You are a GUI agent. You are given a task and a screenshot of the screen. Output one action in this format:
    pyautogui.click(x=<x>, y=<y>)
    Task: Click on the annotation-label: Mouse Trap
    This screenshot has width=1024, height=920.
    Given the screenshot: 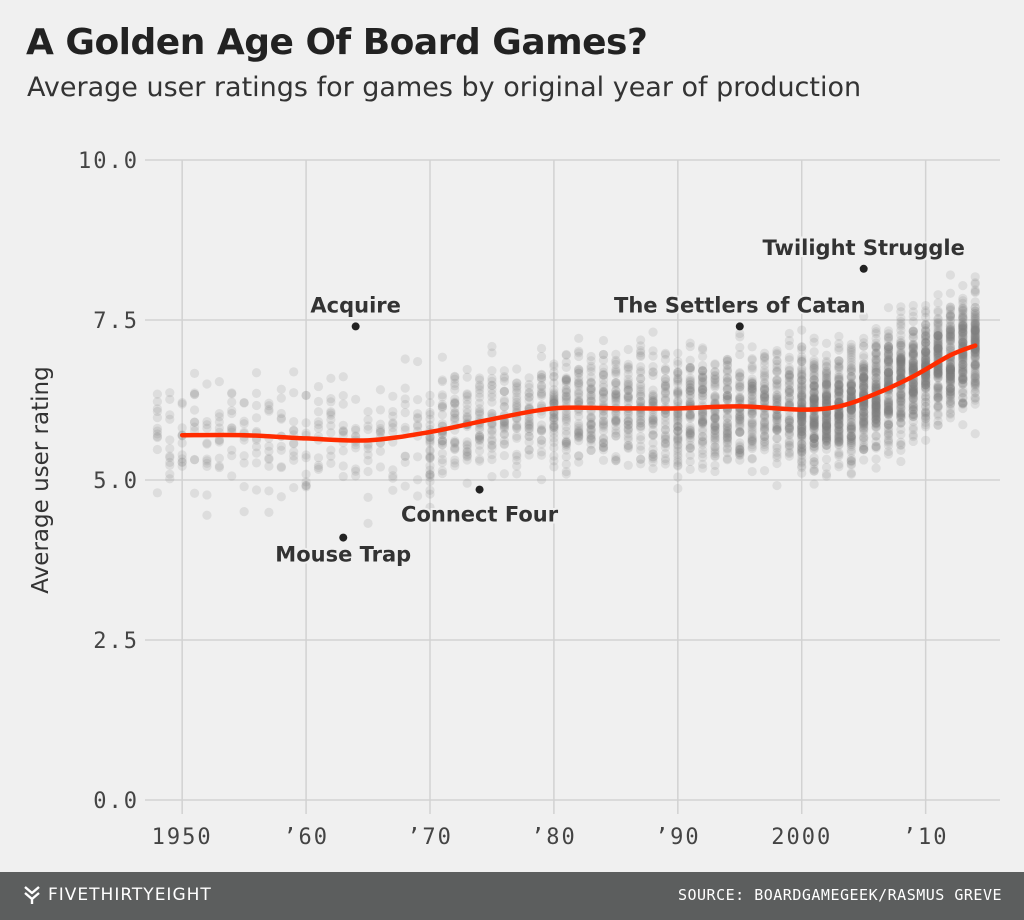 What is the action you would take?
    pyautogui.click(x=343, y=555)
    